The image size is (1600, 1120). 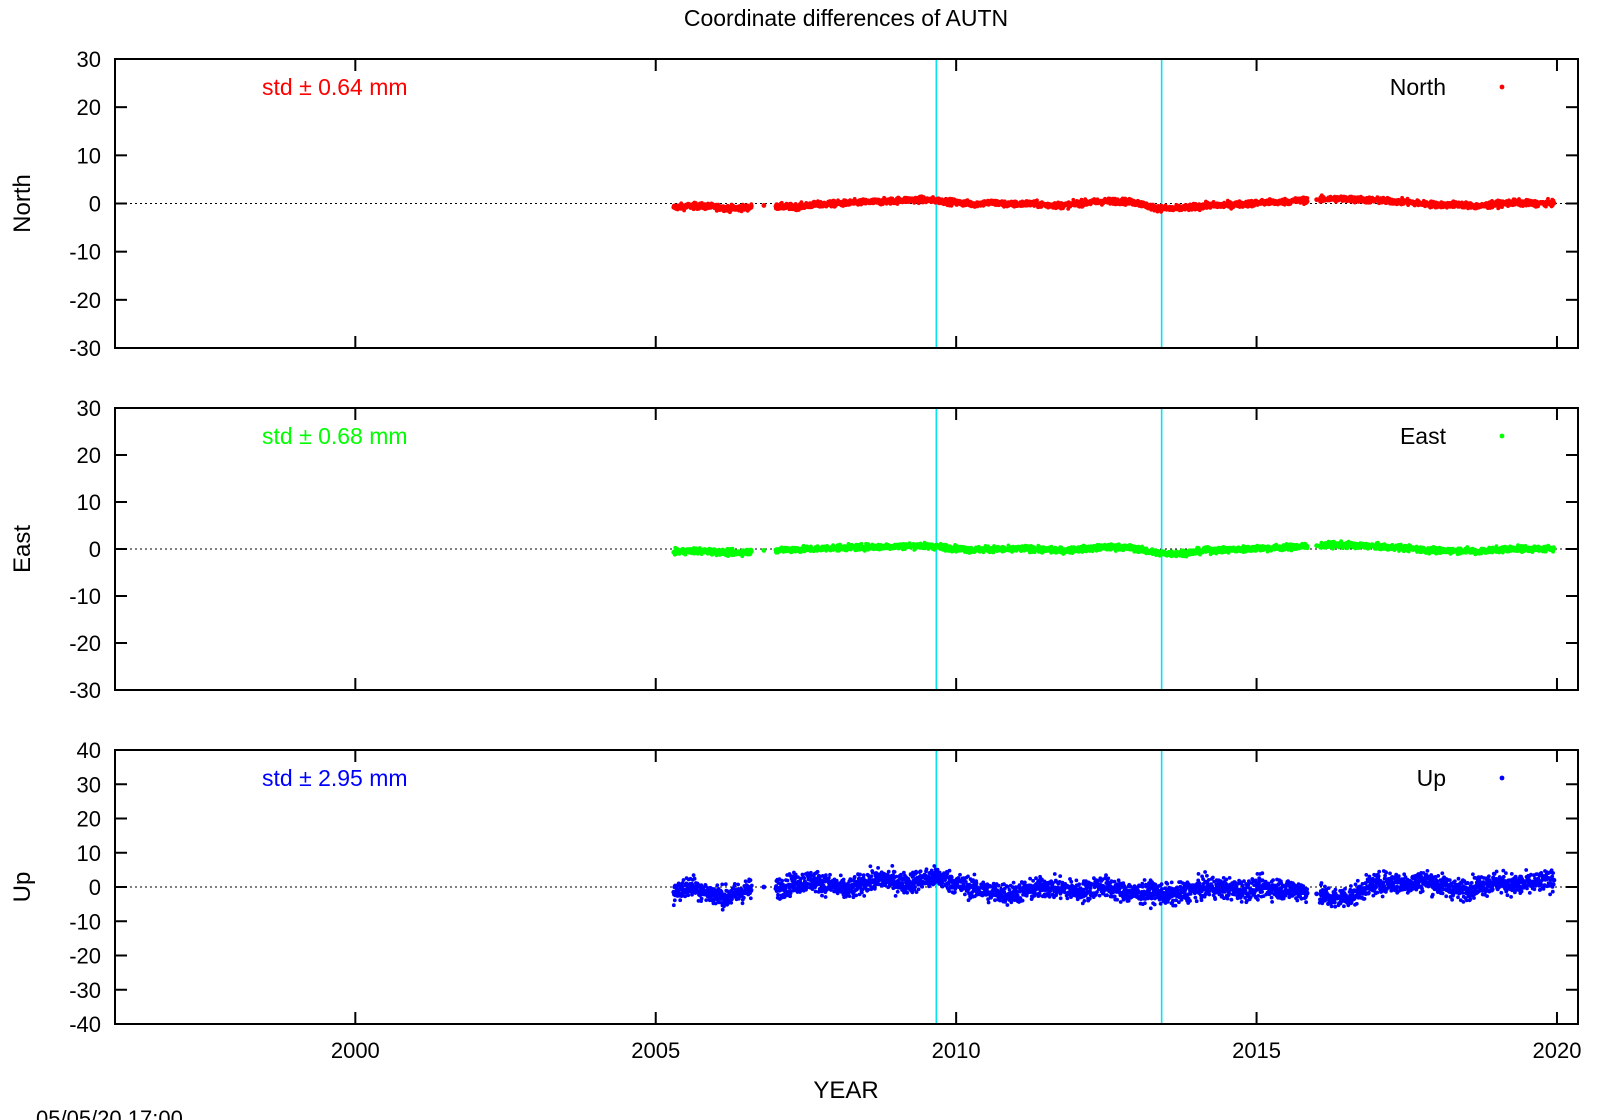 What do you see at coordinates (1502, 87) in the screenshot?
I see `north-legend-marker` at bounding box center [1502, 87].